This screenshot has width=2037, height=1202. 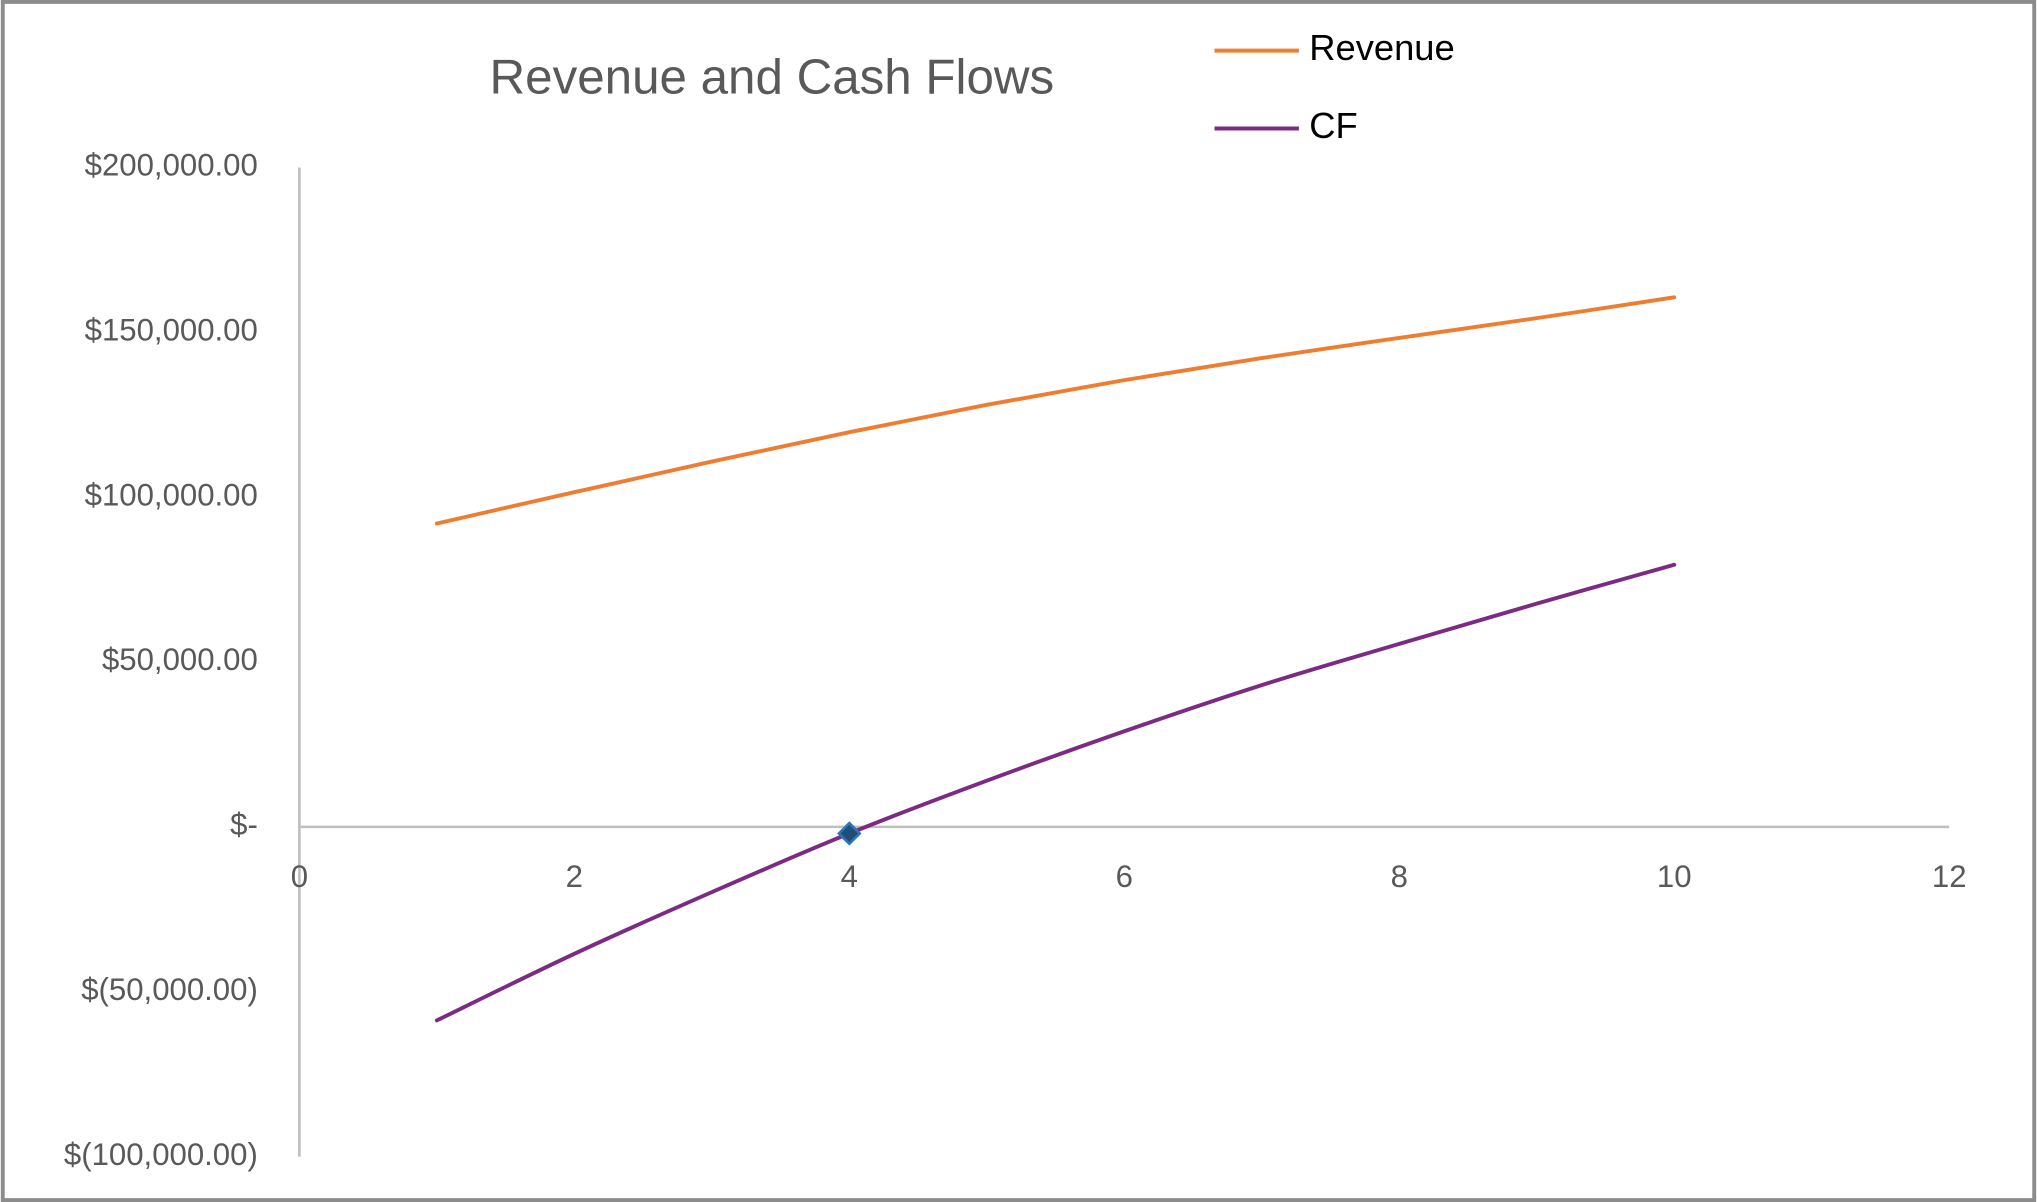 I want to click on legend-label: CF, so click(x=1333, y=125).